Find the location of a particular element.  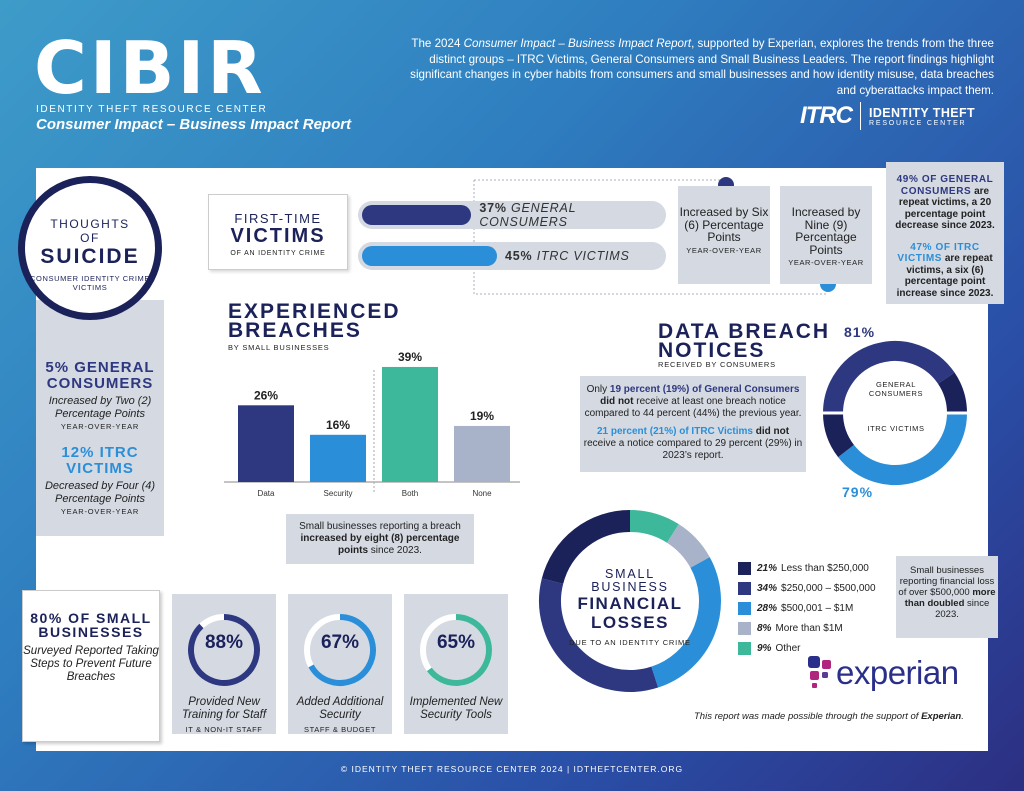

legend-label: $250,000 – $500,000 is located at coordinates (828, 588).